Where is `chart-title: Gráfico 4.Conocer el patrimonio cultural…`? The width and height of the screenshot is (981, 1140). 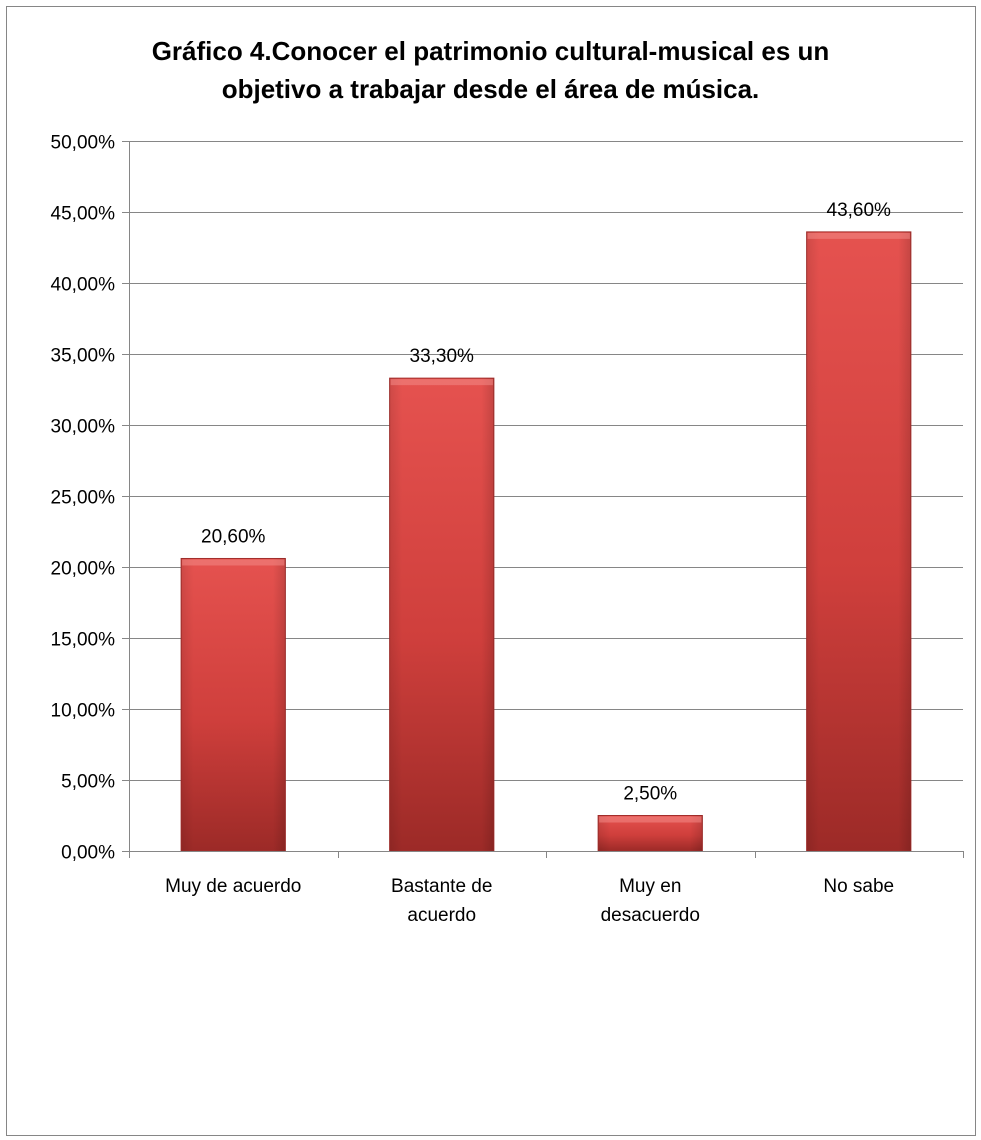
chart-title: Gráfico 4.Conocer el patrimonio cultural… is located at coordinates (490, 70).